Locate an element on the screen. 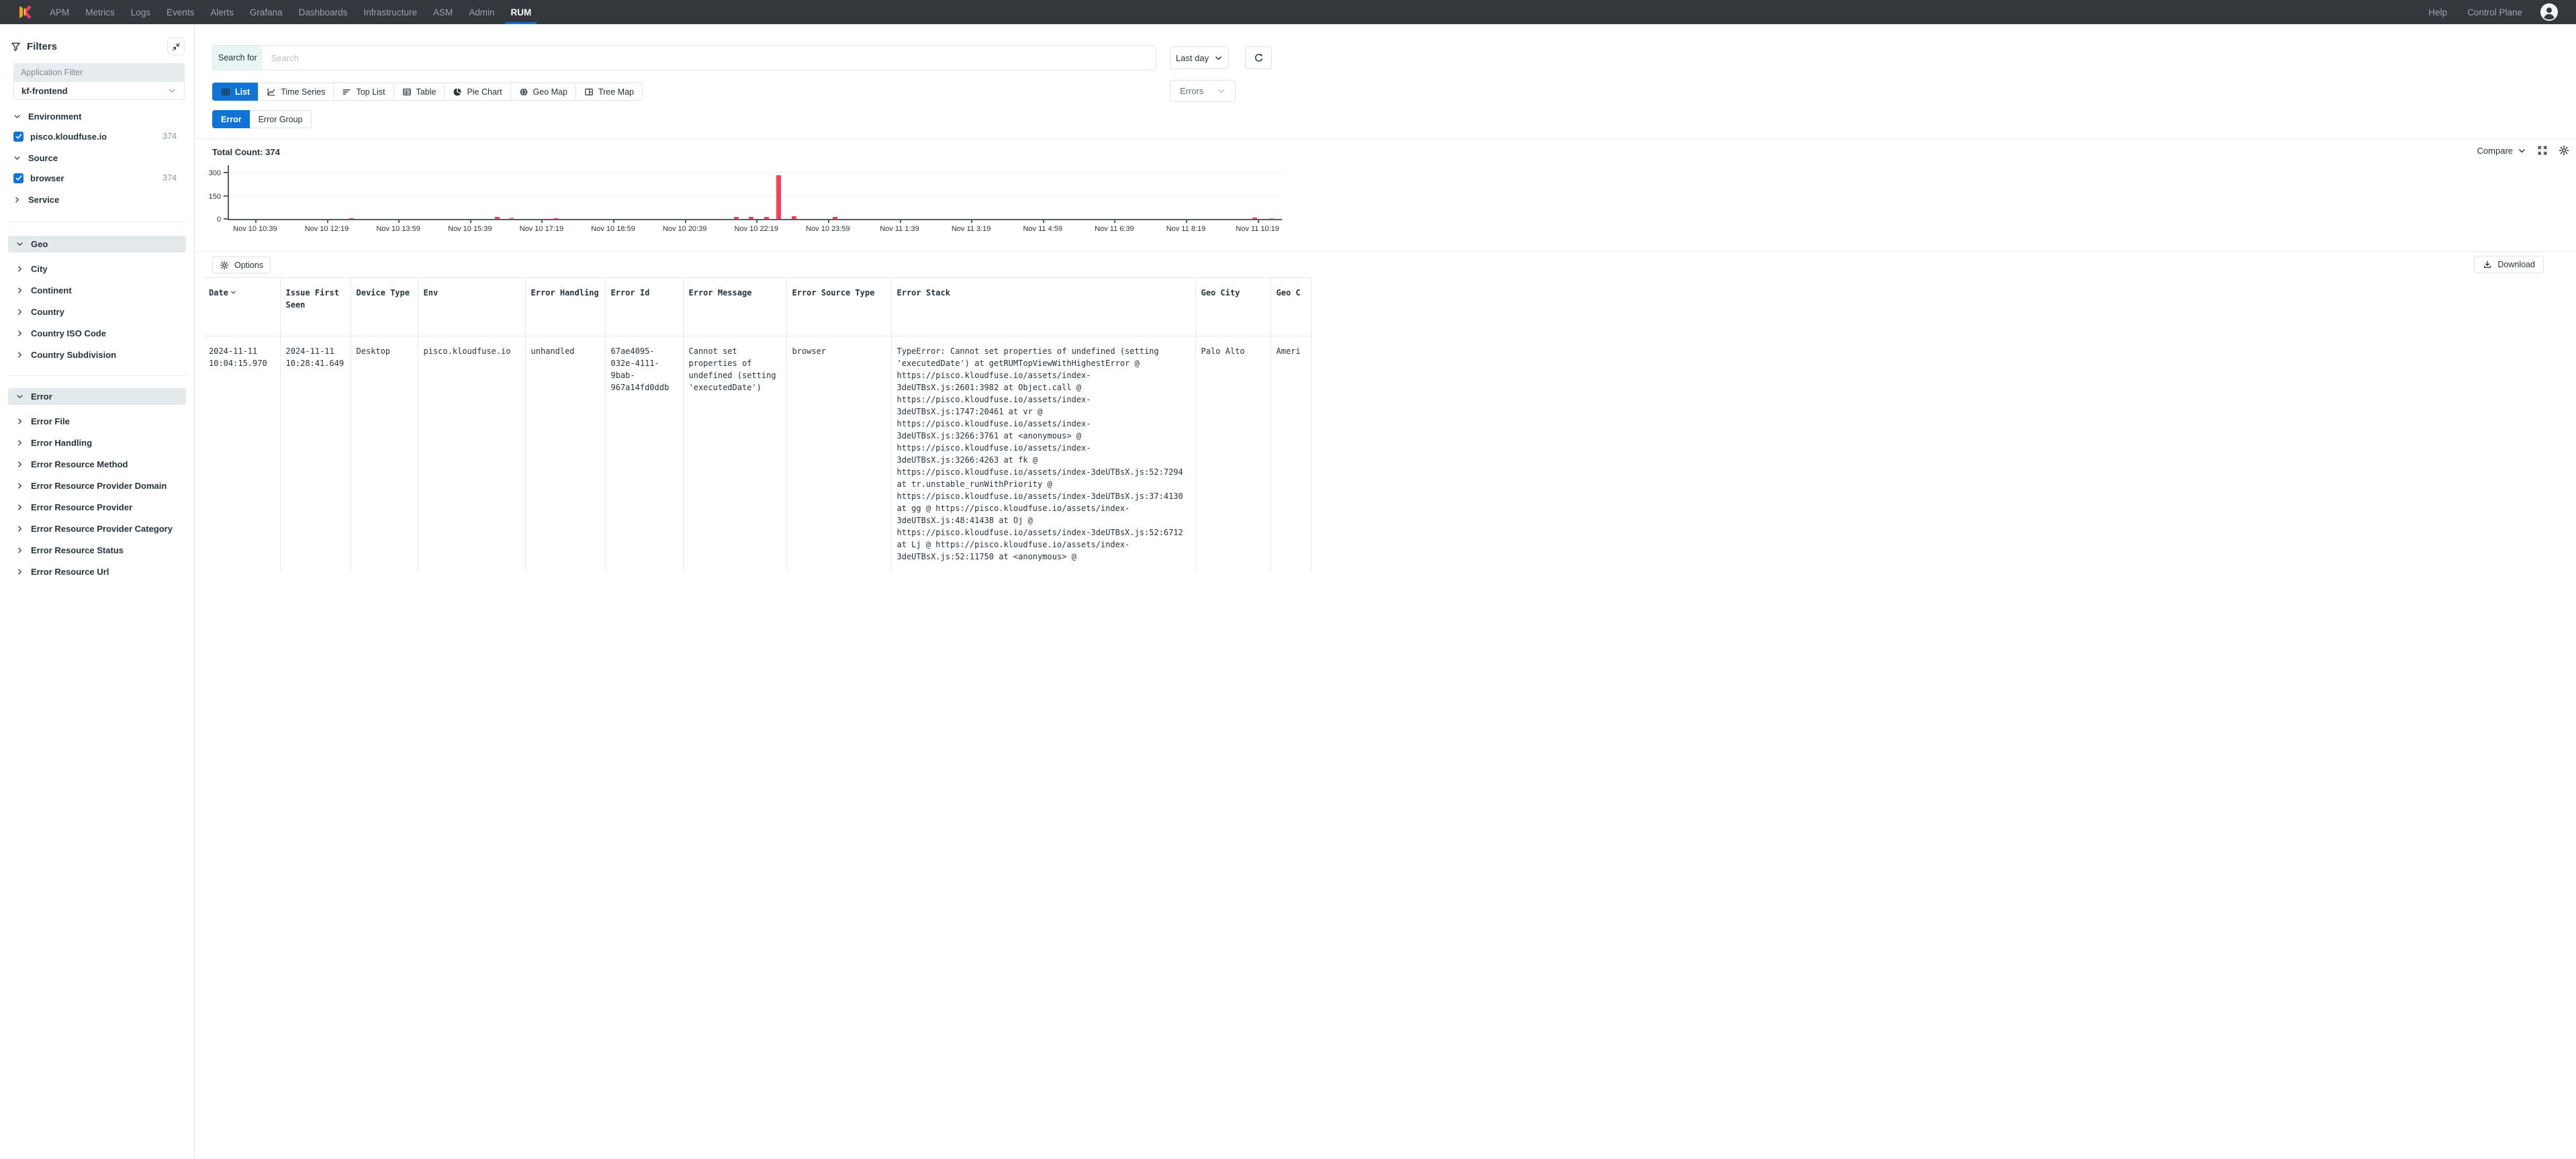 Image resolution: width=2576 pixels, height=1159 pixels. section-header-error: Error is located at coordinates (97, 397).